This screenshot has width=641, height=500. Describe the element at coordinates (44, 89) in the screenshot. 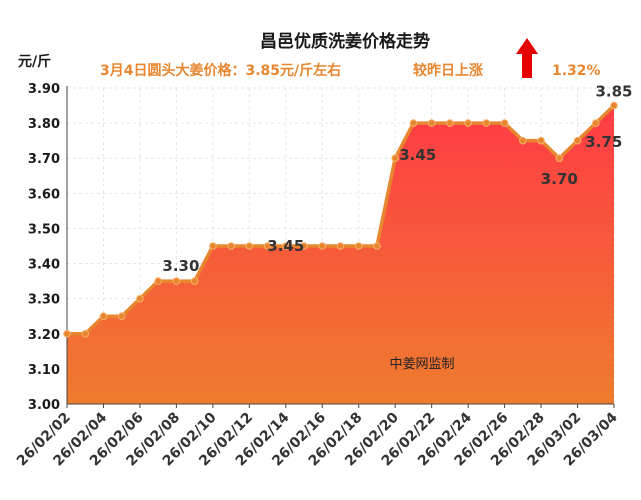

I see `y-tick-label: 3.90` at that location.